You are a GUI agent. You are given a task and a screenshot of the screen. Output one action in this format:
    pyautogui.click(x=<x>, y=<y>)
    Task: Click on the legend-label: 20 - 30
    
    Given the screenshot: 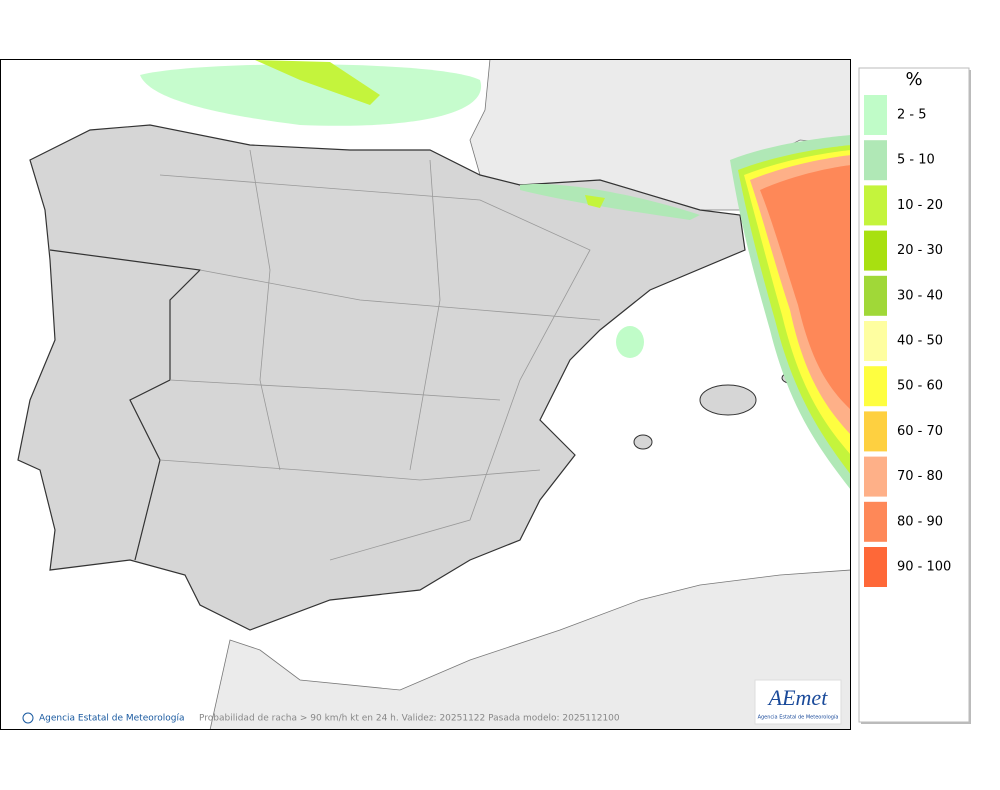 What is the action you would take?
    pyautogui.click(x=920, y=250)
    